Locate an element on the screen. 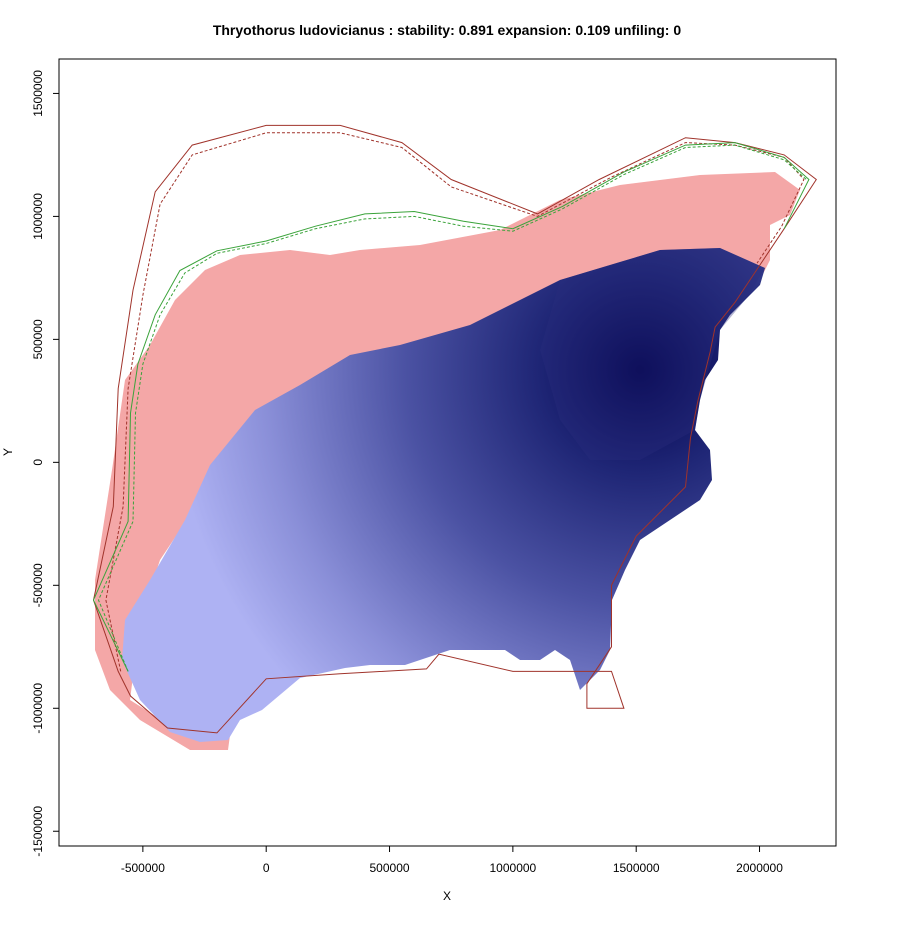 The width and height of the screenshot is (920, 925). x-tick-label: 1500000 is located at coordinates (636, 868).